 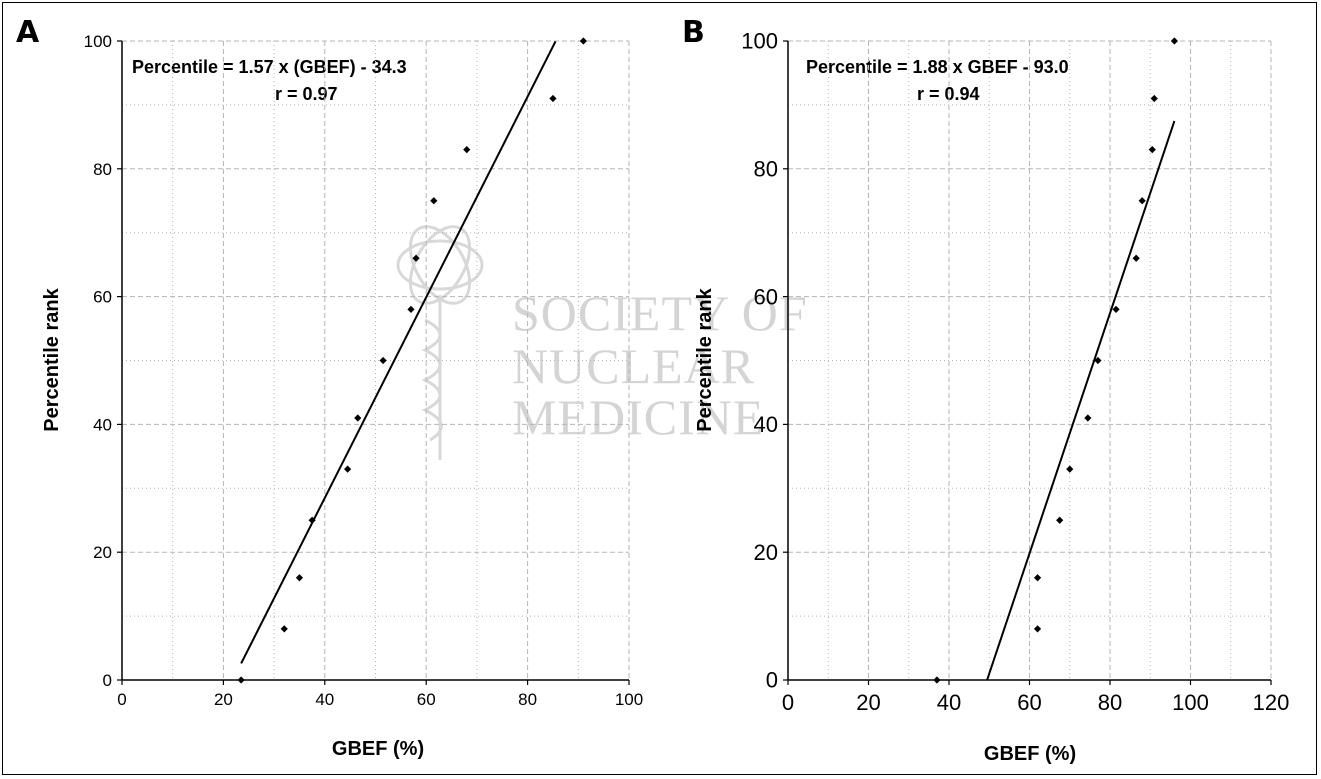 I want to click on panel-a-y-tick-label: 80, so click(x=102, y=169).